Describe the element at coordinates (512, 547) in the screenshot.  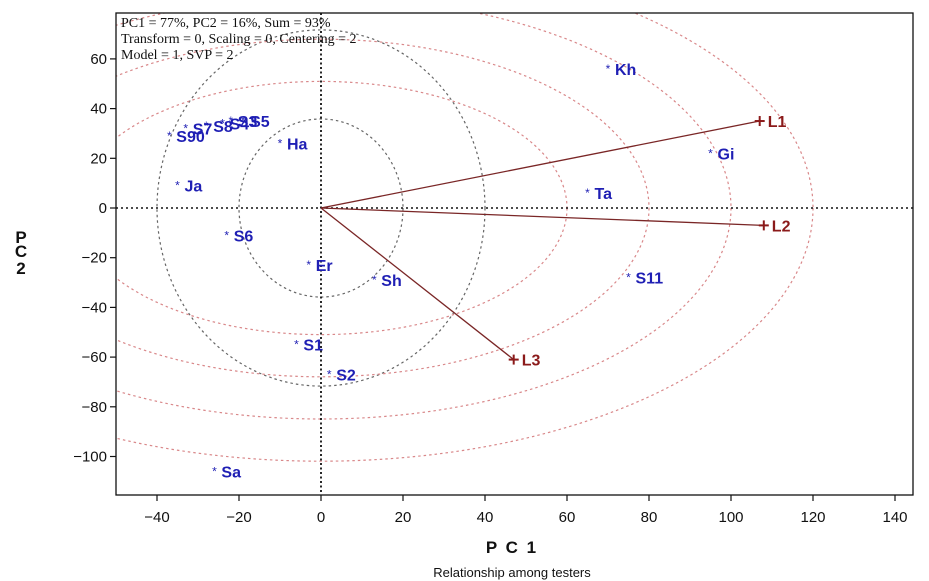
I see `x-axis-title: P C 1` at that location.